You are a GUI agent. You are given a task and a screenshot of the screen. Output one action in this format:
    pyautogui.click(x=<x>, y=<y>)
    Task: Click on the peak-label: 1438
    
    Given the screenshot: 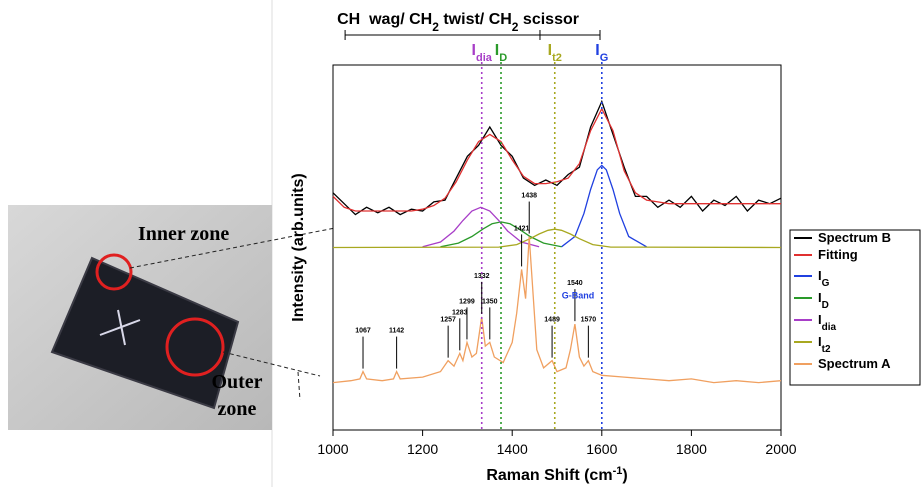 What is the action you would take?
    pyautogui.click(x=529, y=196)
    